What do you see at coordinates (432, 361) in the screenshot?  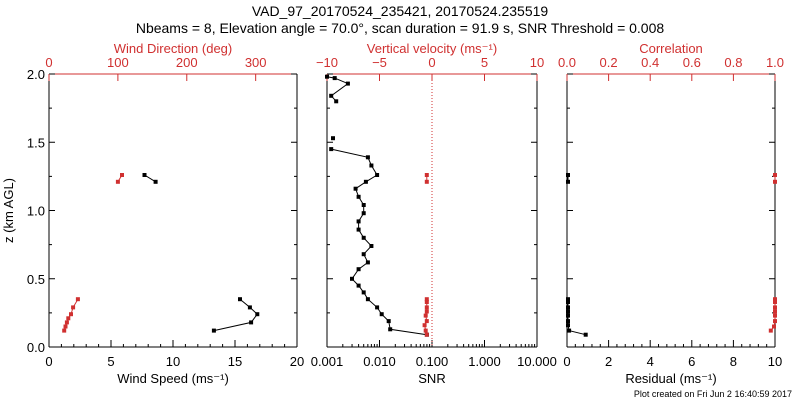 I see `x-bottom-tick-label: 0.100` at bounding box center [432, 361].